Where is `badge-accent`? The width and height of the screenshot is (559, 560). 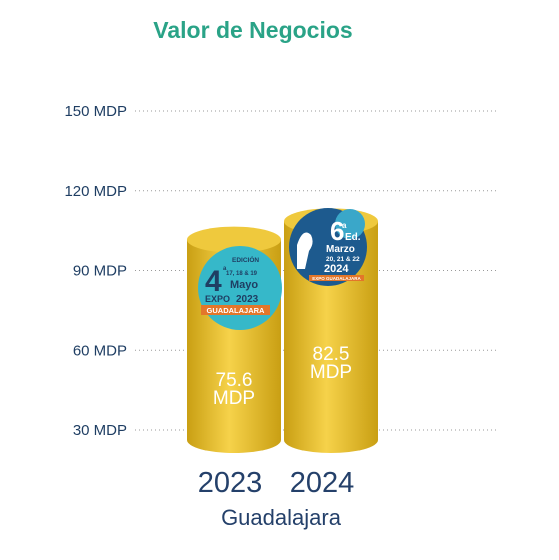 badge-accent is located at coordinates (350, 224).